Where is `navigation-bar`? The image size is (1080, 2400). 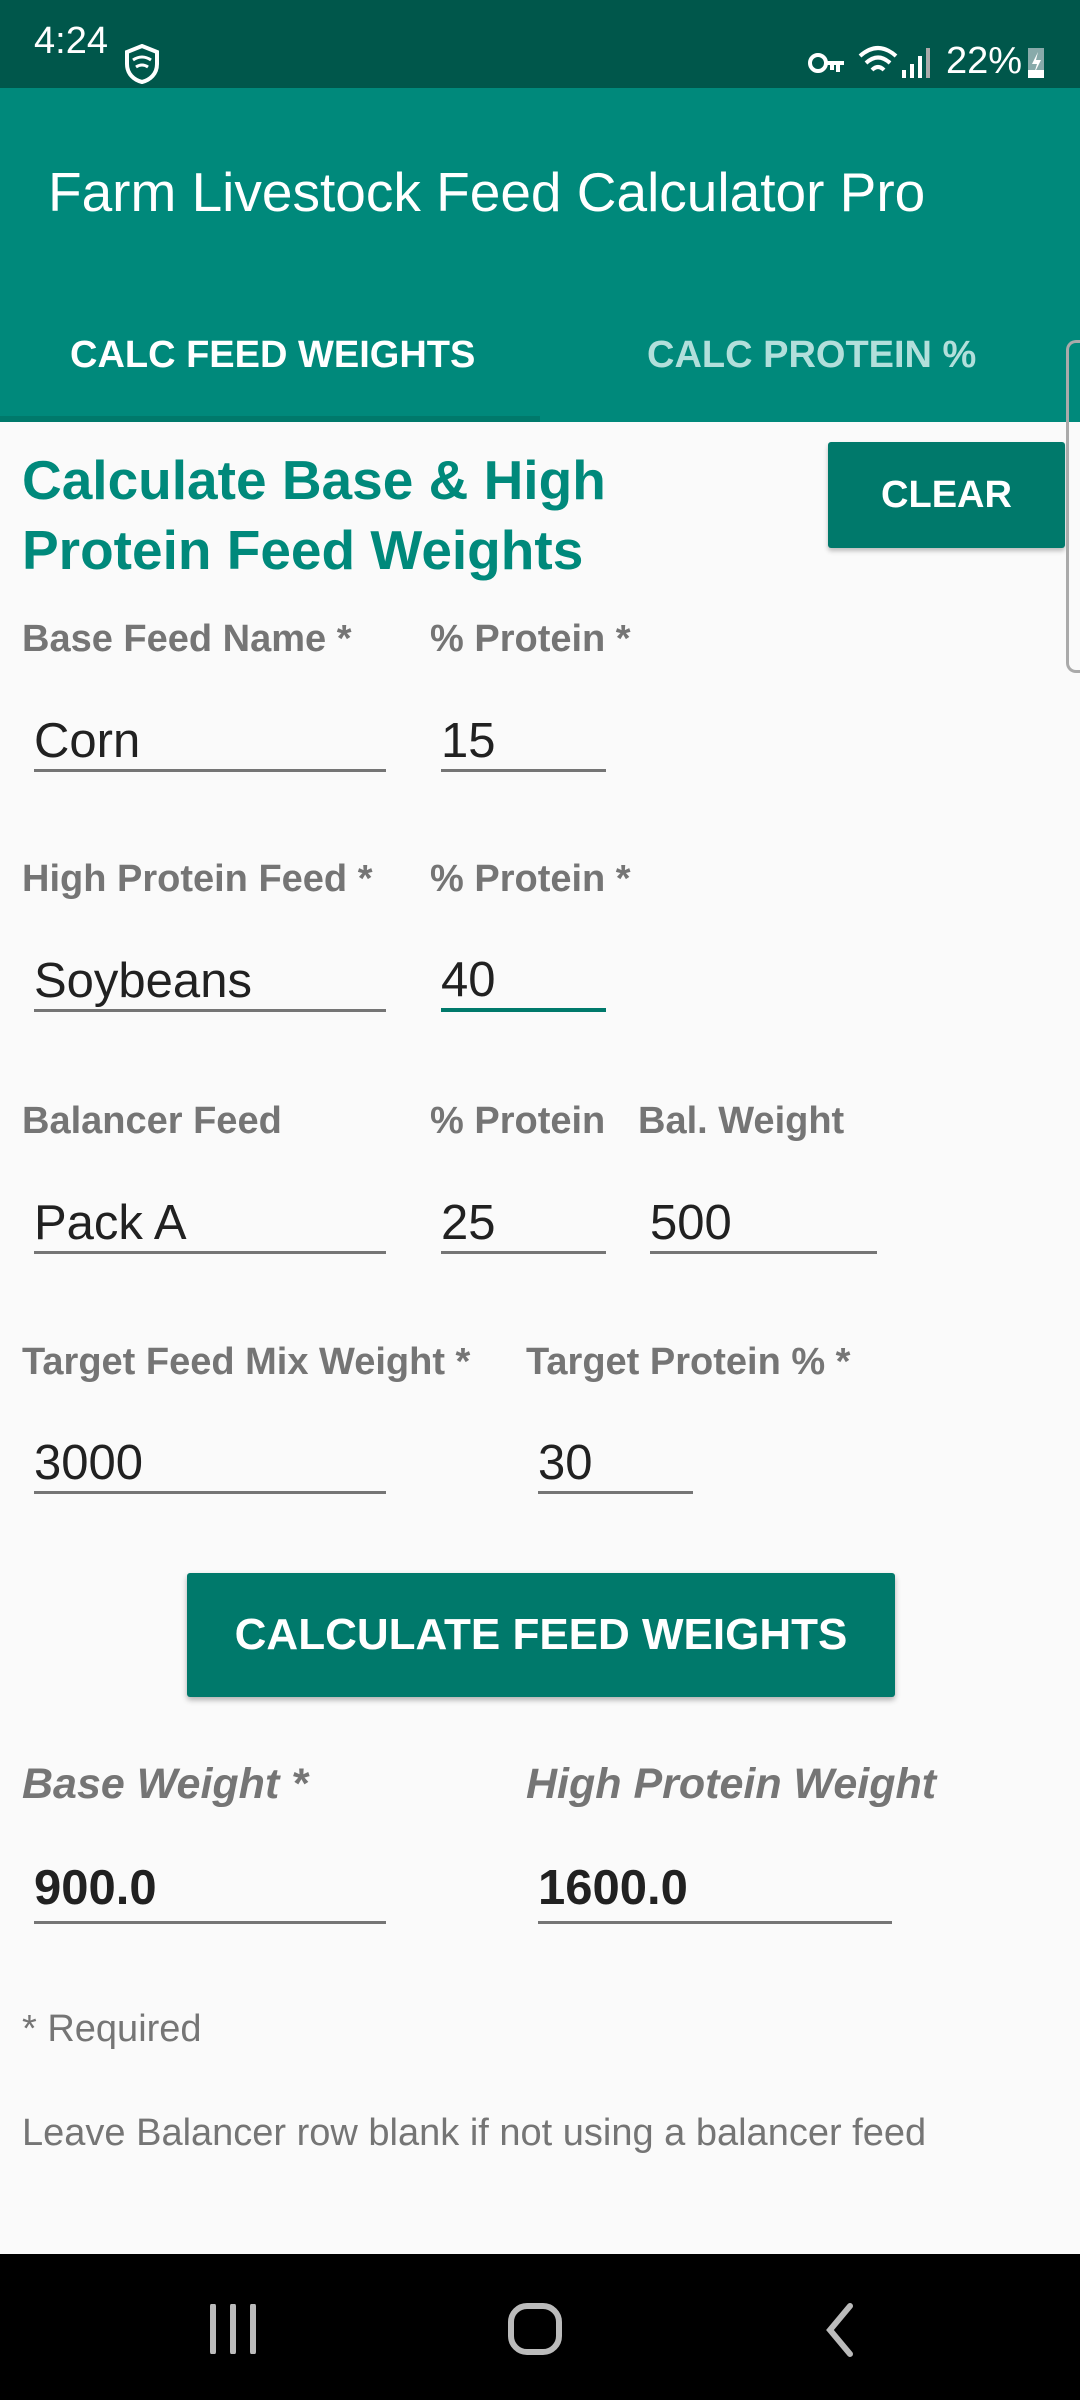 navigation-bar is located at coordinates (540, 2327).